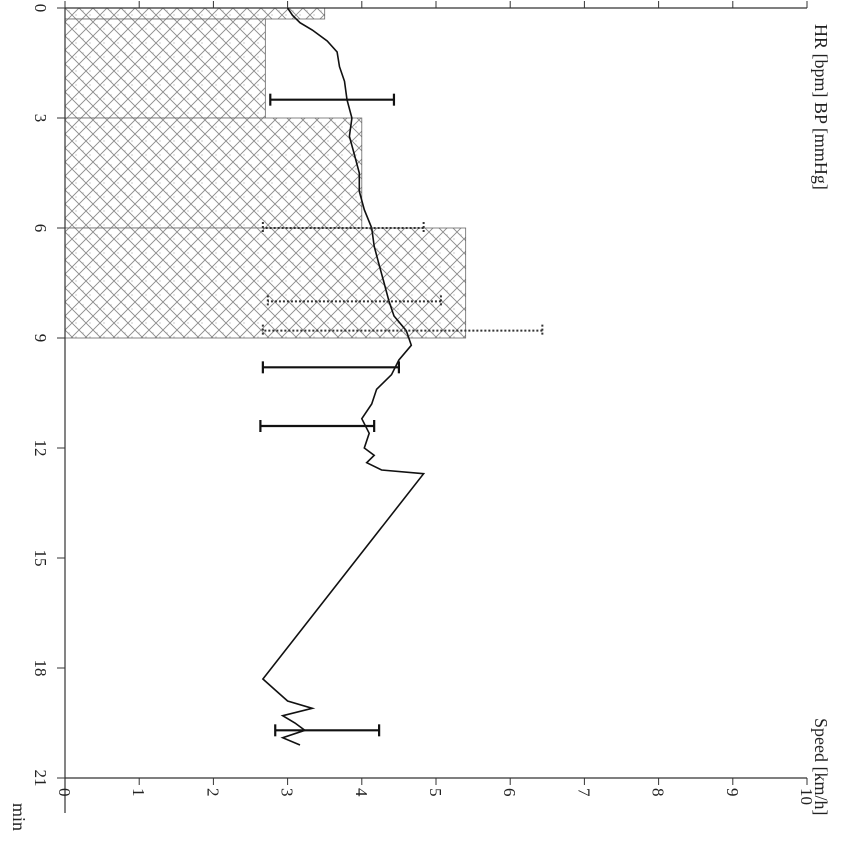 The height and width of the screenshot is (844, 841). Describe the element at coordinates (806, 796) in the screenshot. I see `y-right-tick-label-10: 10` at that location.